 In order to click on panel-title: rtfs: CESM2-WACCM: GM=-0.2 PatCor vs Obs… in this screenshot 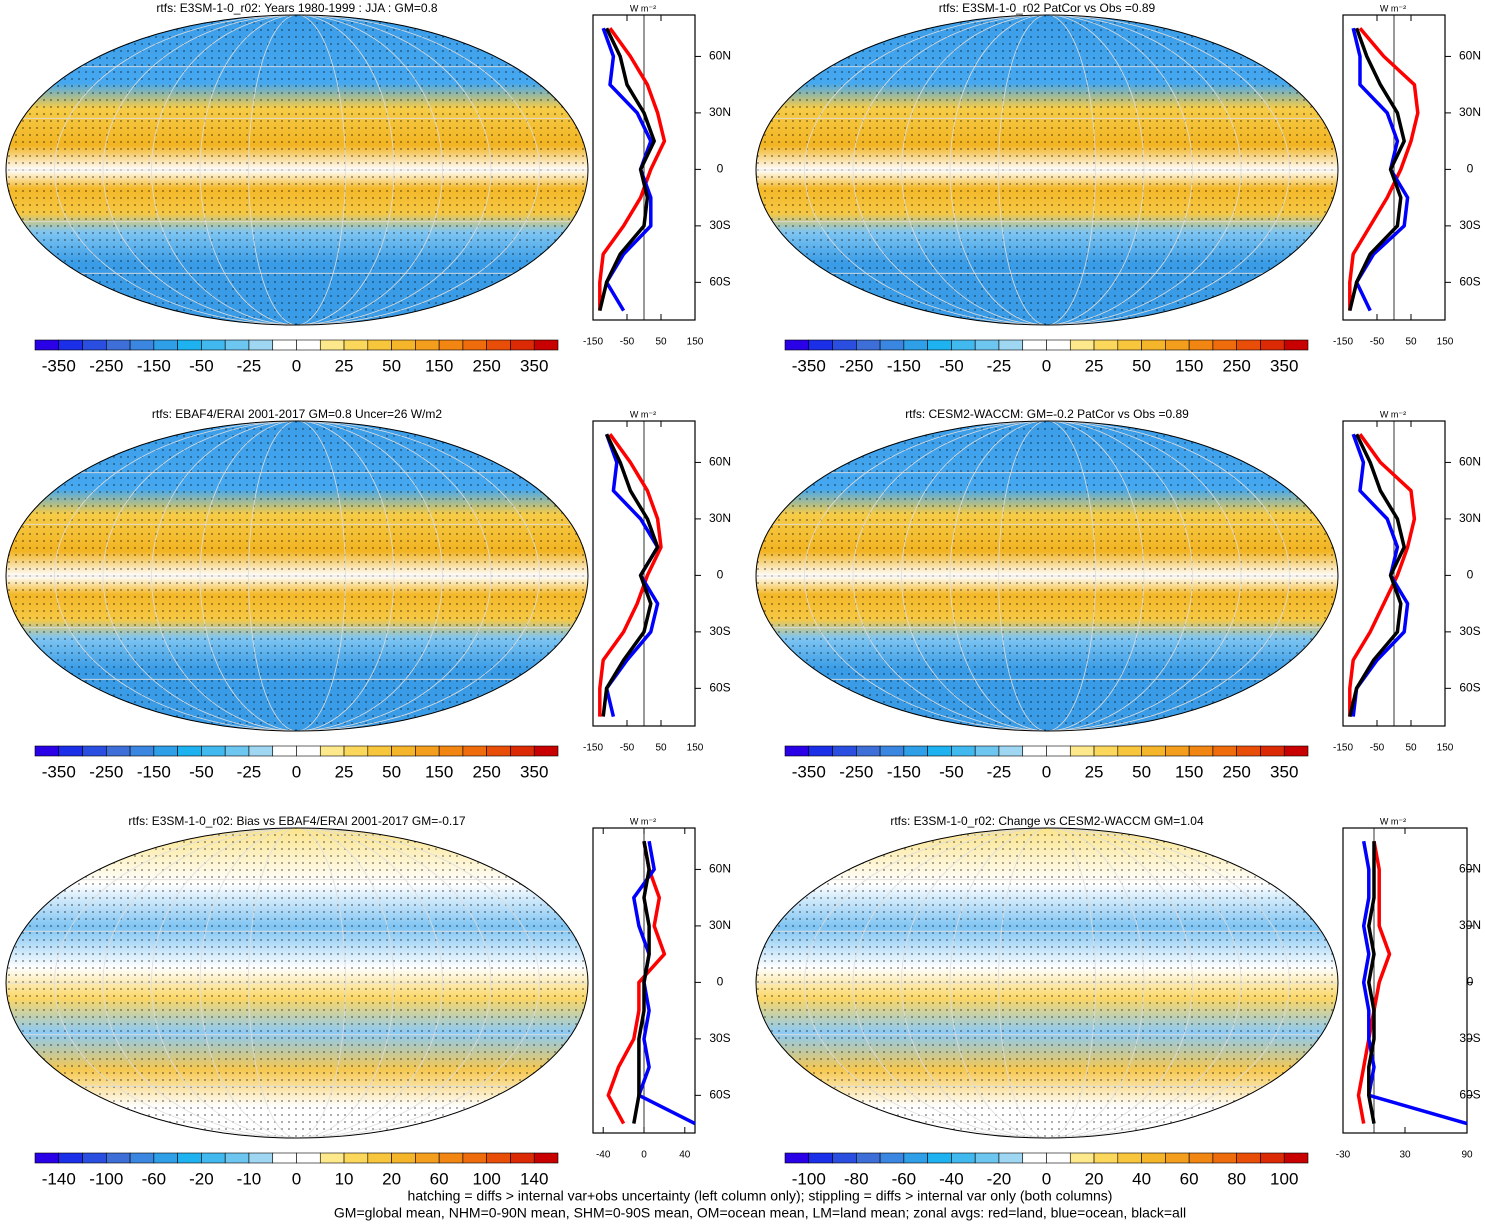, I will do `click(1047, 414)`.